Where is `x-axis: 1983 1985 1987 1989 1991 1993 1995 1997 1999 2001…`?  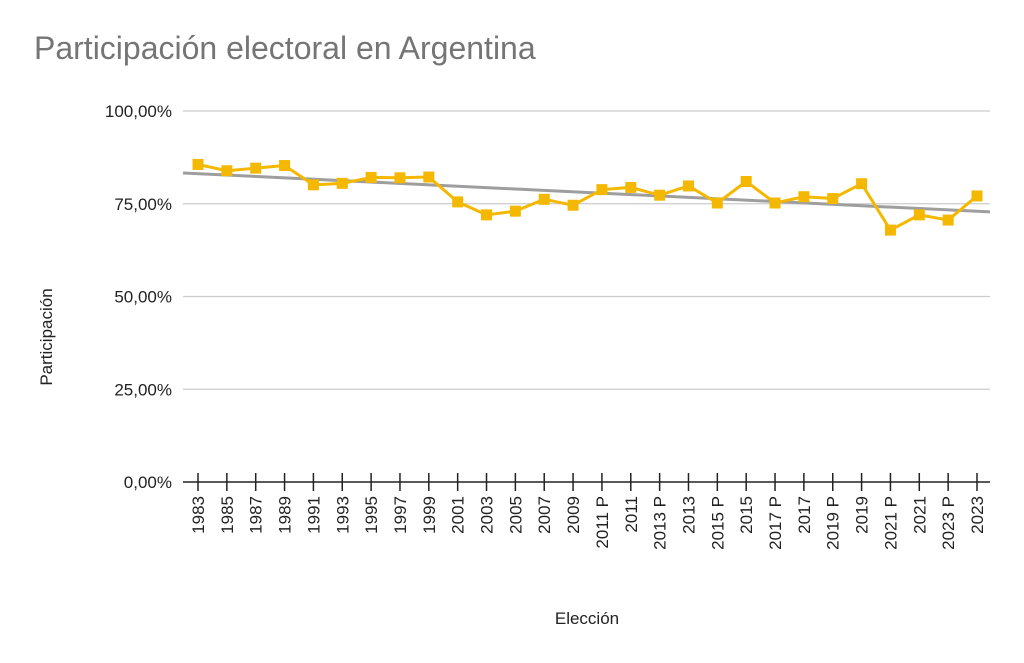
x-axis: 1983 1985 1987 1989 1991 1993 1995 1997 1999 2001… is located at coordinates (586, 511).